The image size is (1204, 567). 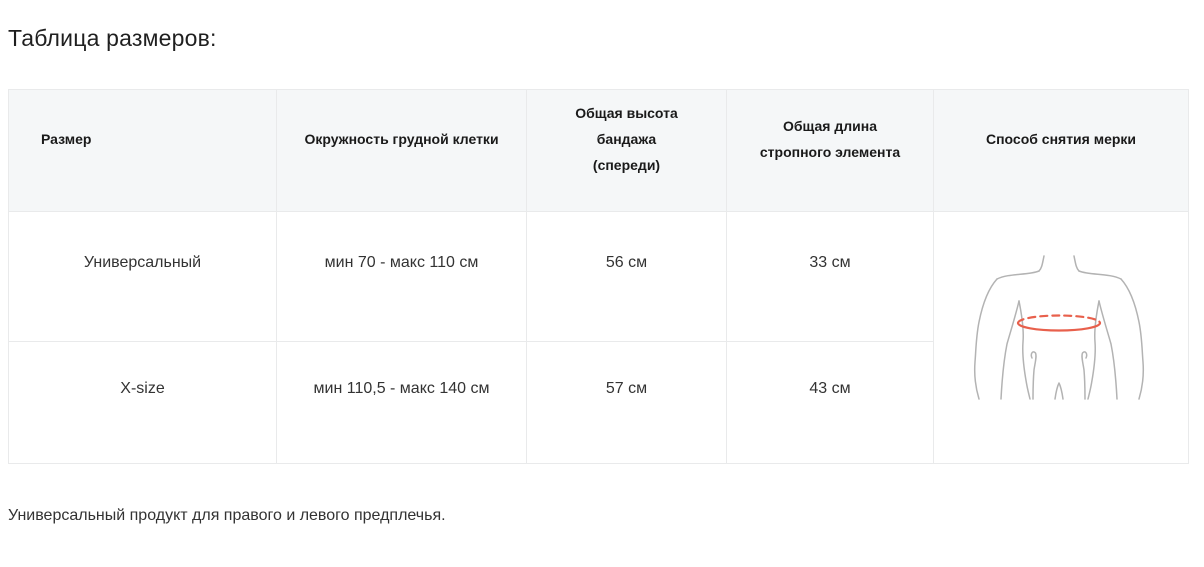 I want to click on cell-chest-circumference: мин 110,5 - макс 140 см, so click(x=401, y=402).